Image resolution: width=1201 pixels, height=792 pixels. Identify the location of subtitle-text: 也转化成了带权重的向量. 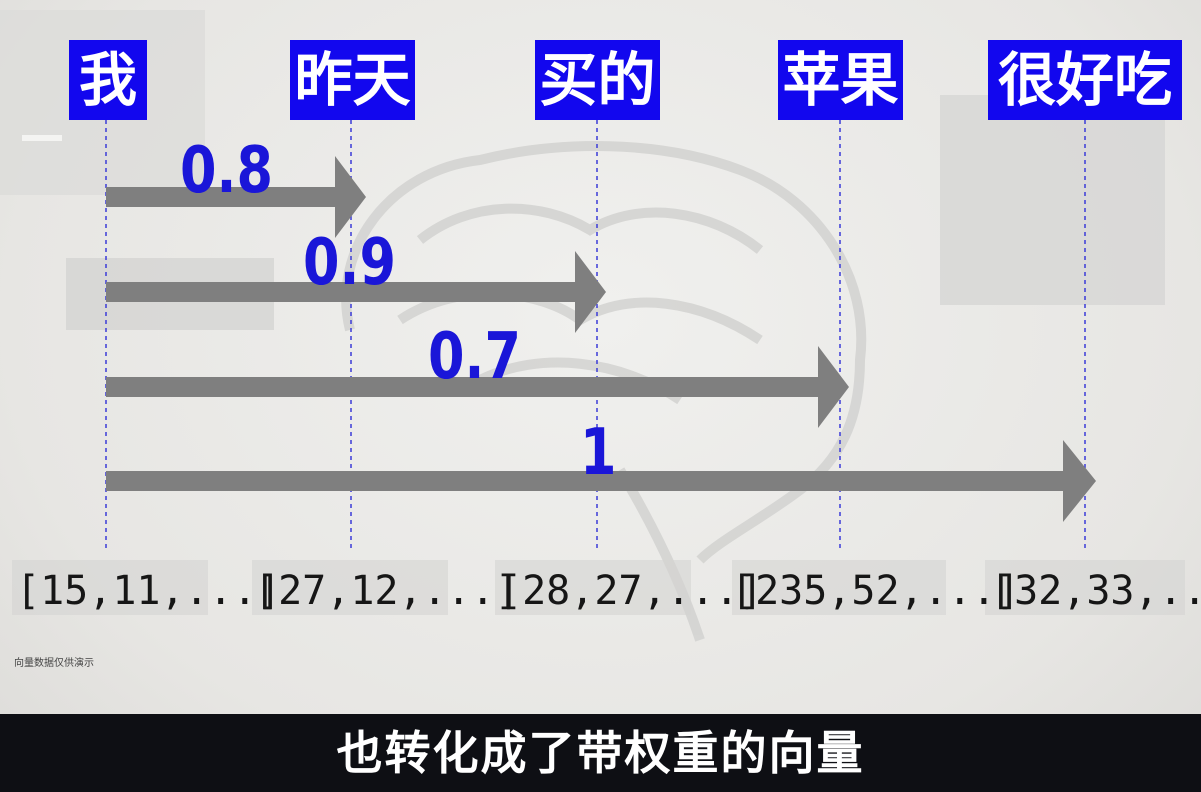
(600, 753).